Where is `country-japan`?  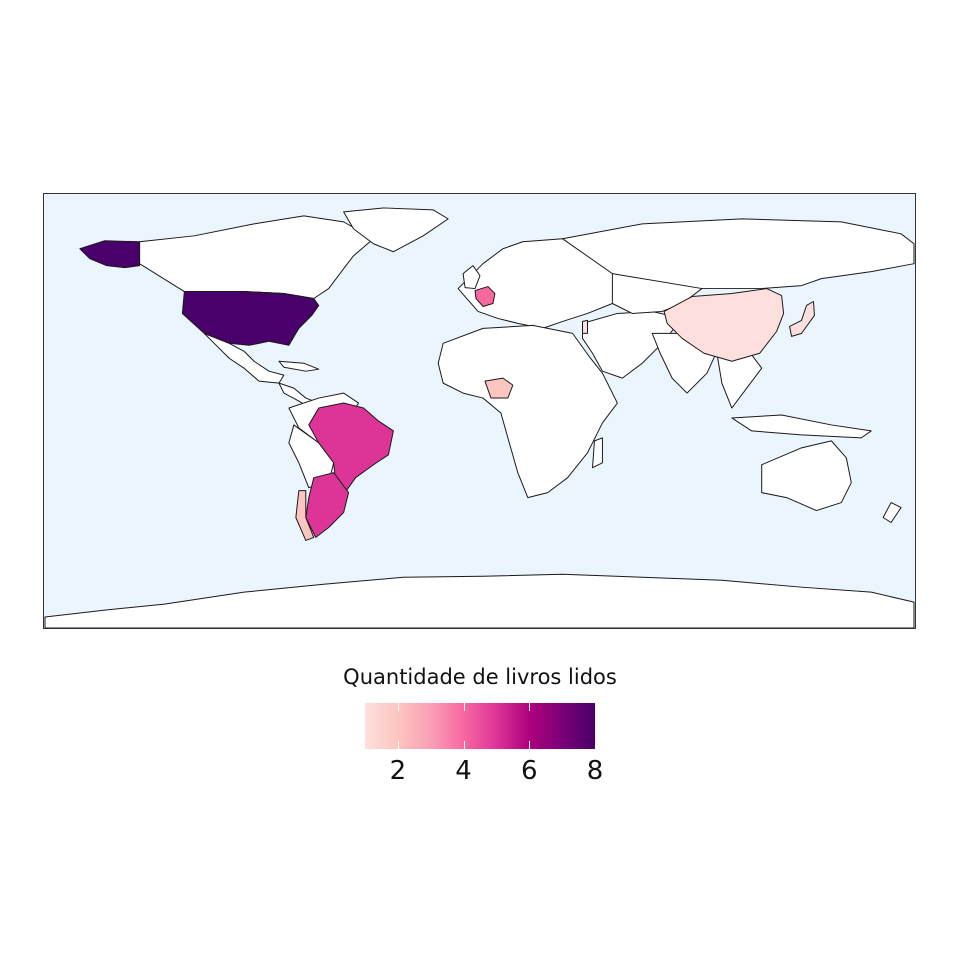
country-japan is located at coordinates (802, 319).